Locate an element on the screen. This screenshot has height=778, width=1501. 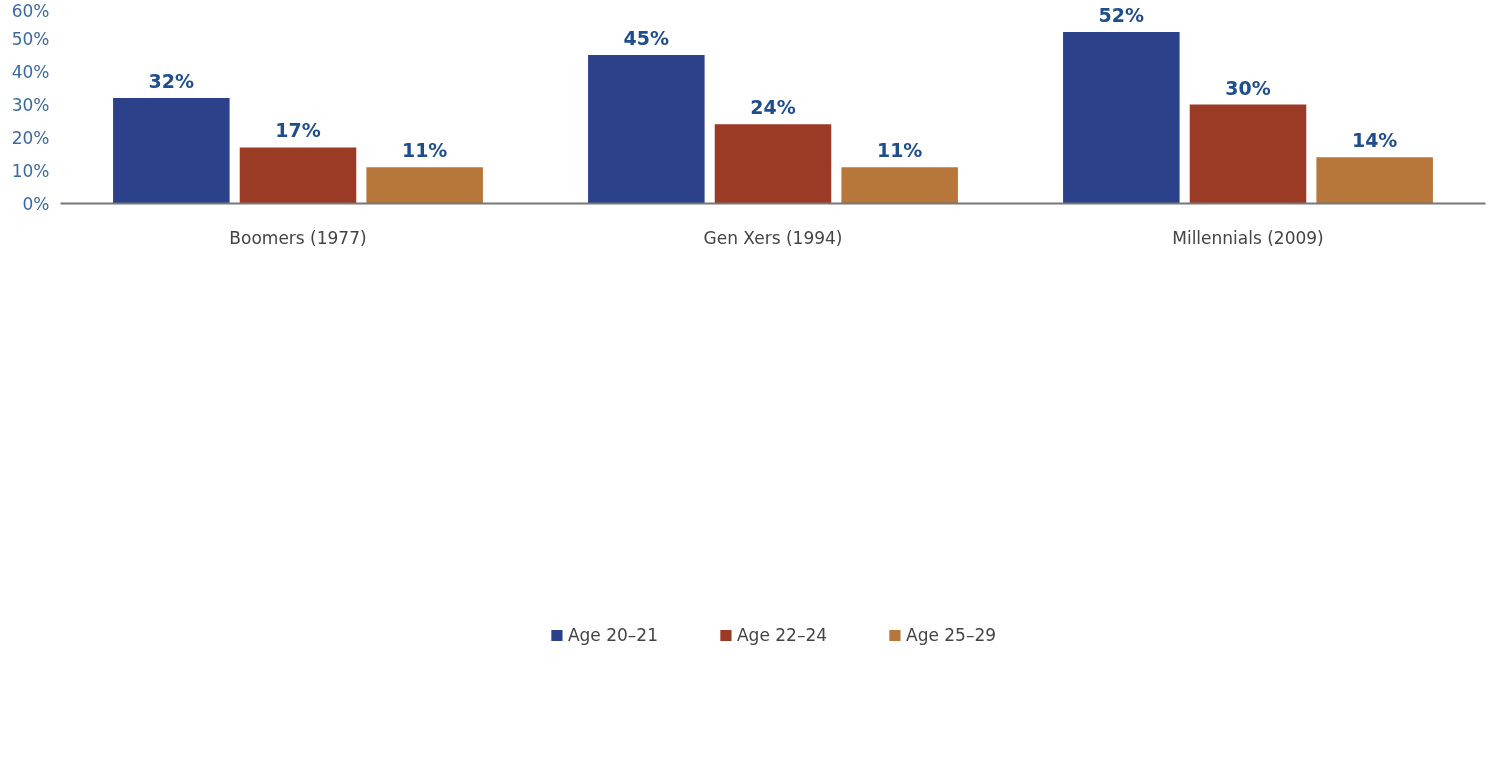
y-tick-label: 10% is located at coordinates (30, 170).